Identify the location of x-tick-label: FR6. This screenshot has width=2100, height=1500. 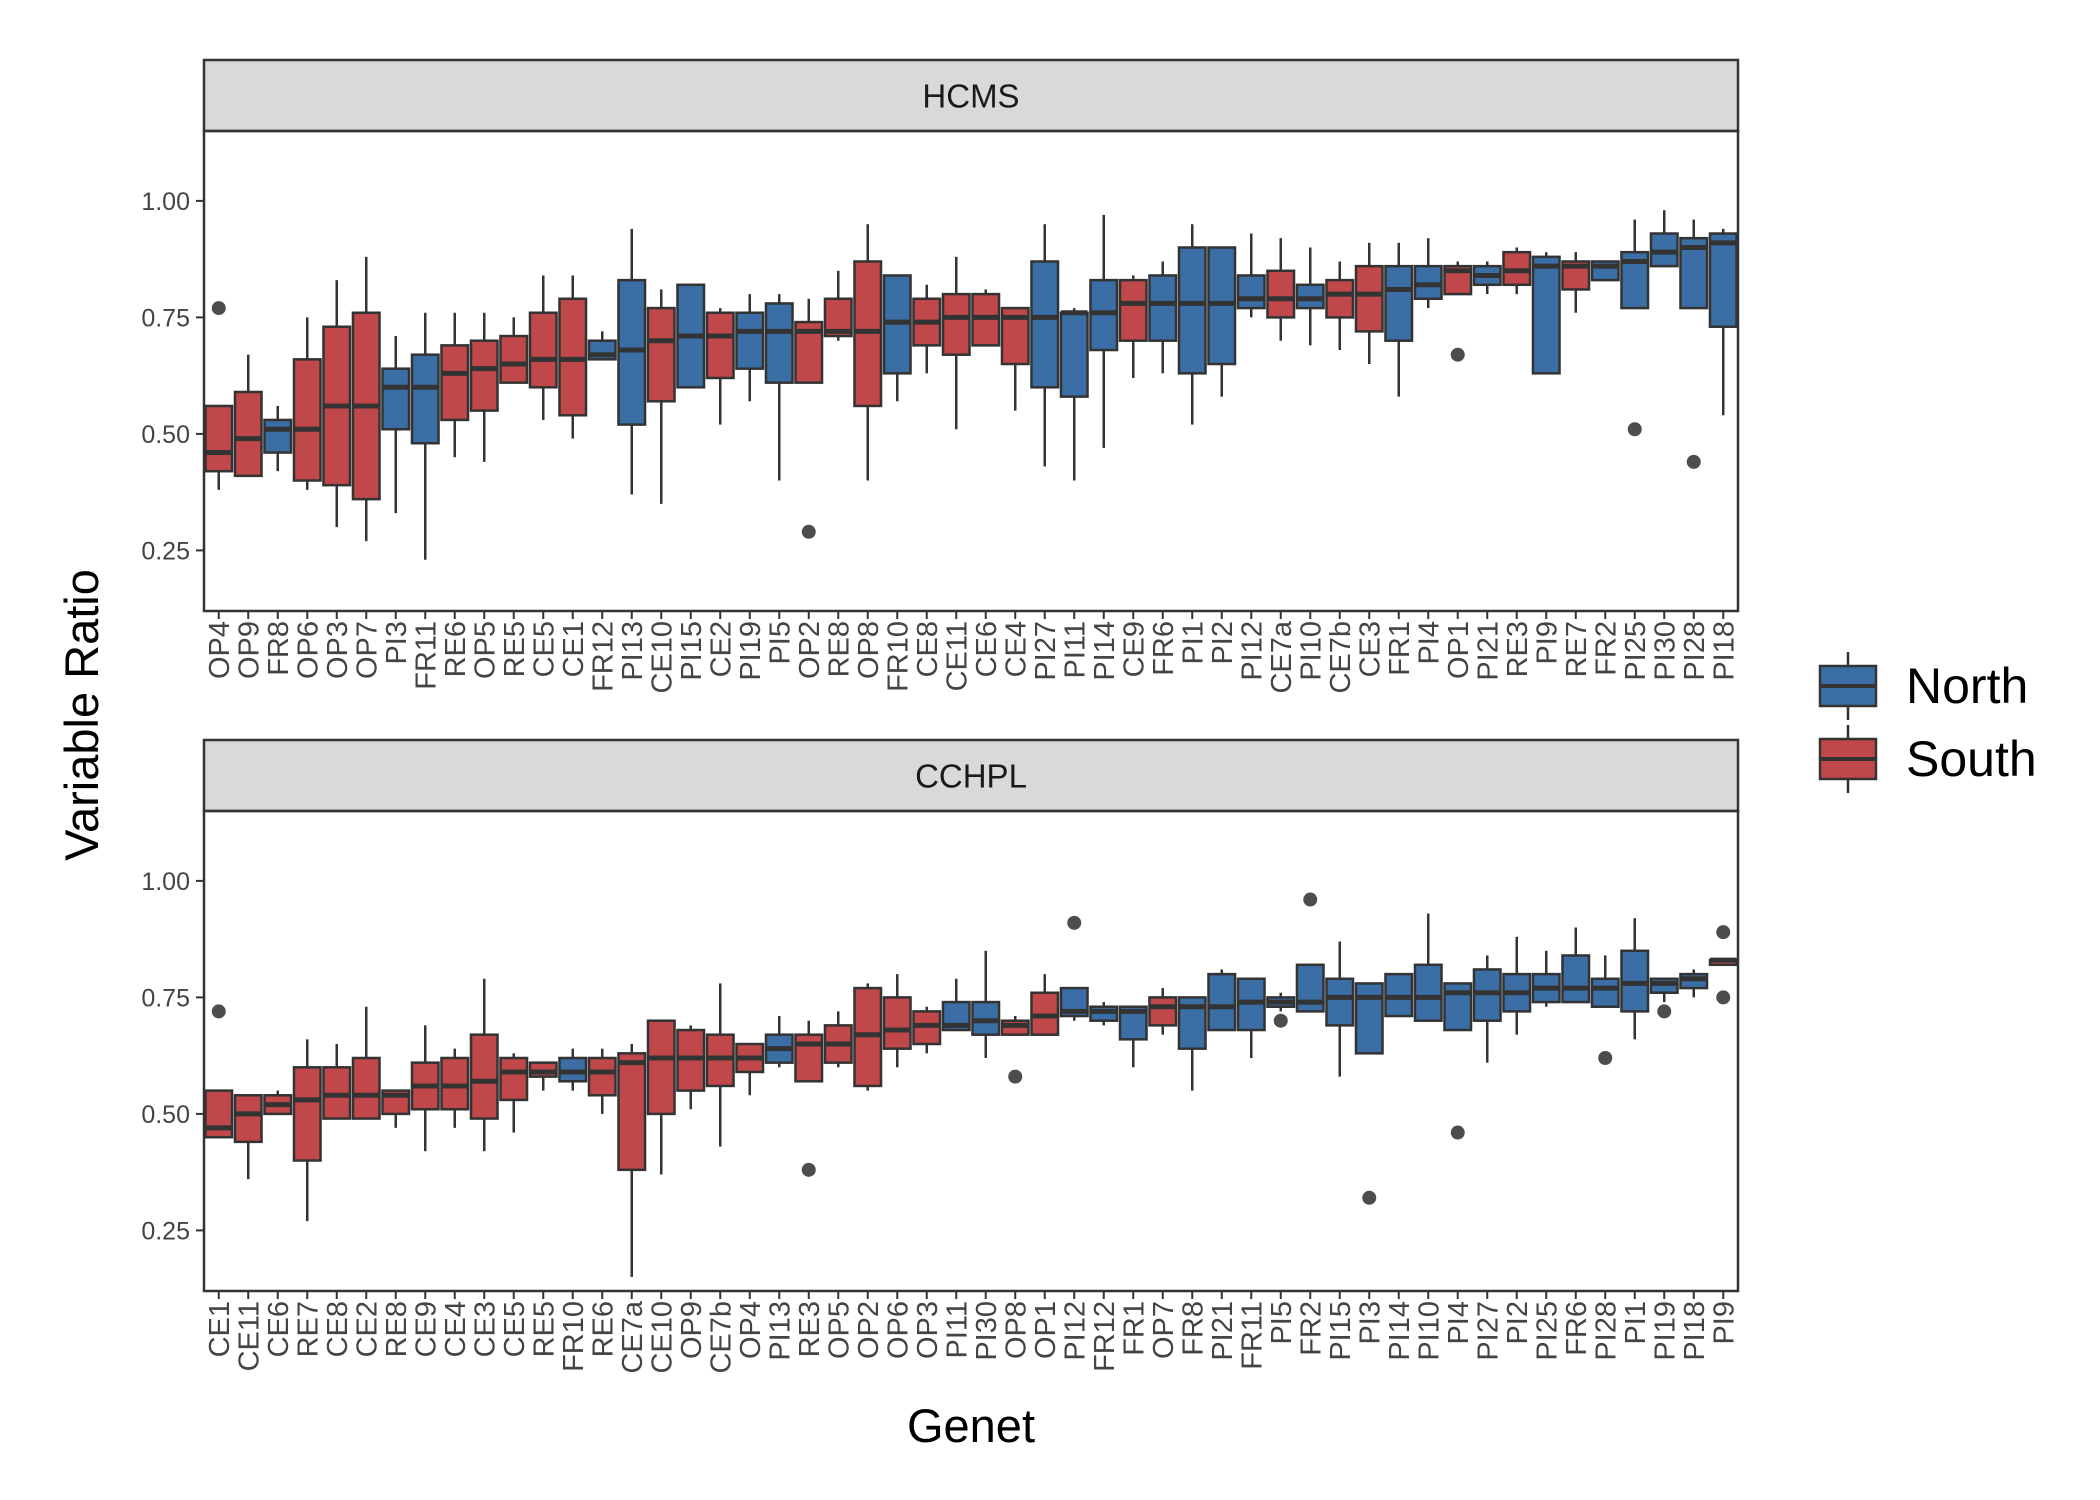
(1164, 648).